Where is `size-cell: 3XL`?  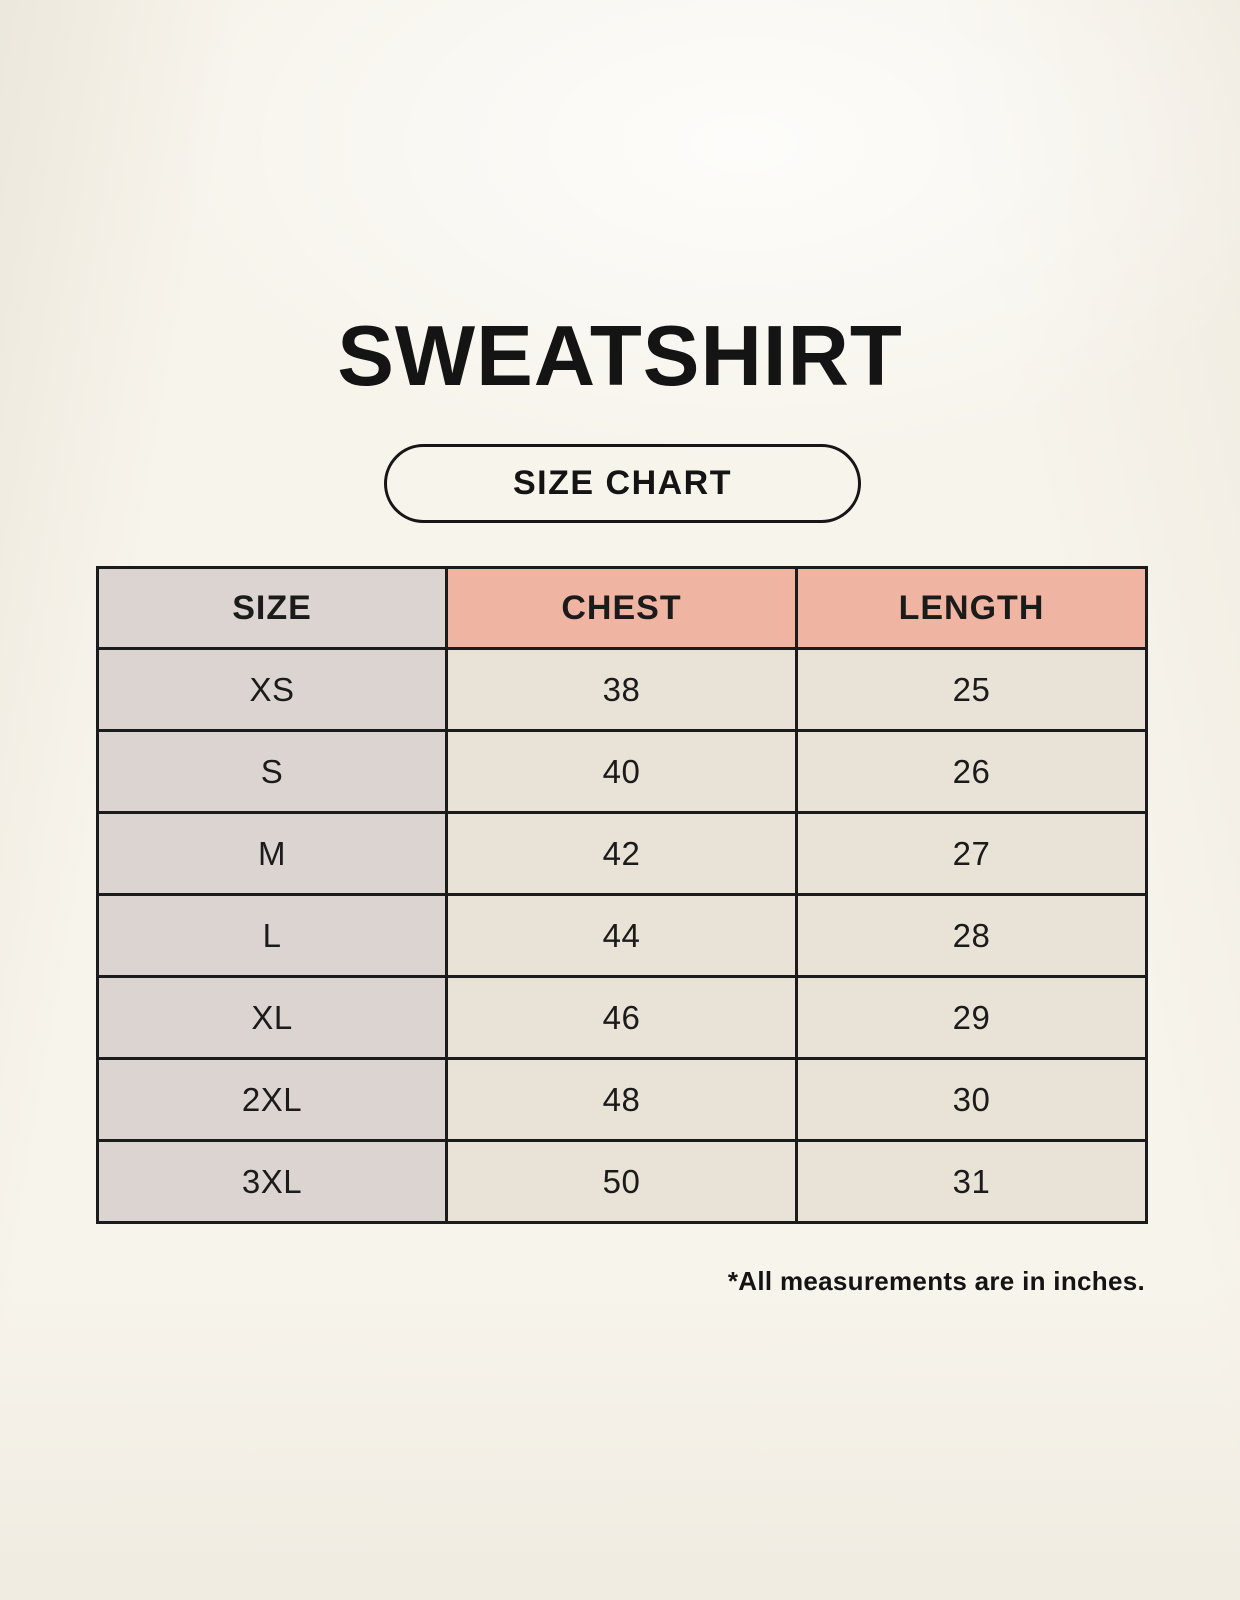 size-cell: 3XL is located at coordinates (272, 1181).